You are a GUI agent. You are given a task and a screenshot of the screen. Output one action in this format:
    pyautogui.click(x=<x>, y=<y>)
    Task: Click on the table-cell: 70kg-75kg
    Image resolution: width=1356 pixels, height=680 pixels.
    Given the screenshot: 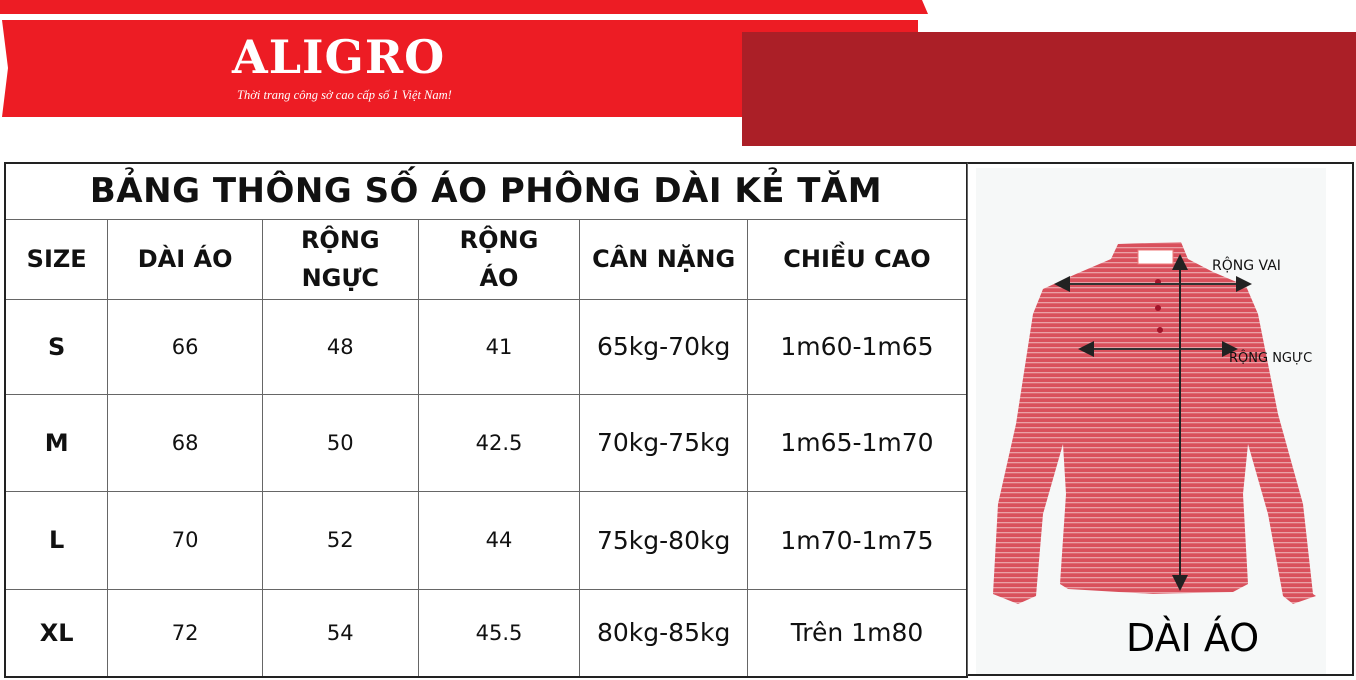 What is the action you would take?
    pyautogui.click(x=663, y=442)
    